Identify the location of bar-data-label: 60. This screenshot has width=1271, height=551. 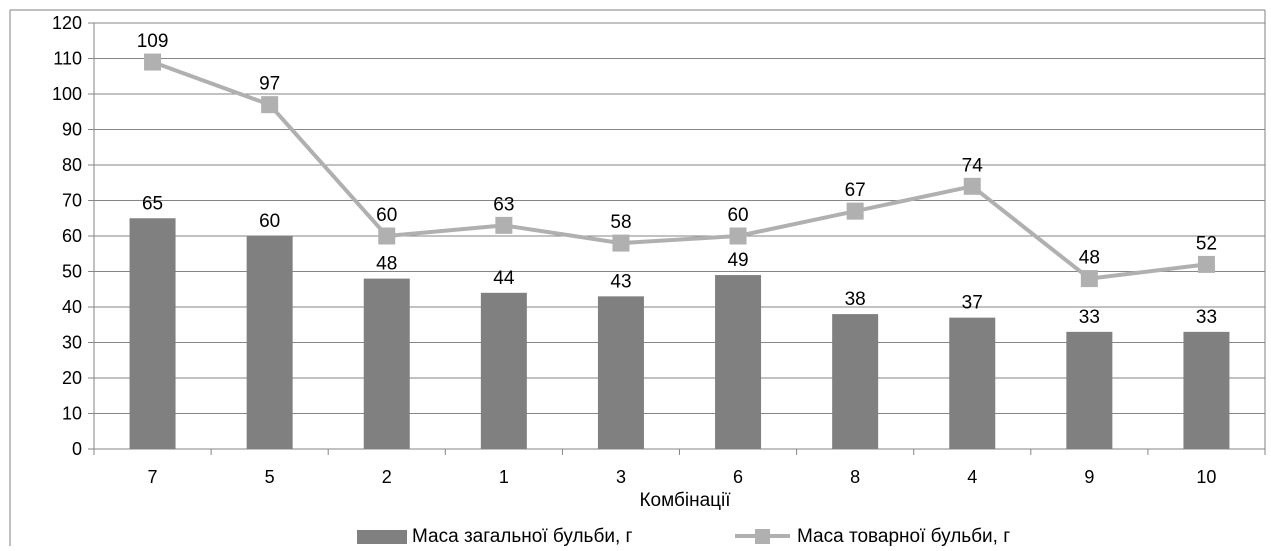
(269, 221).